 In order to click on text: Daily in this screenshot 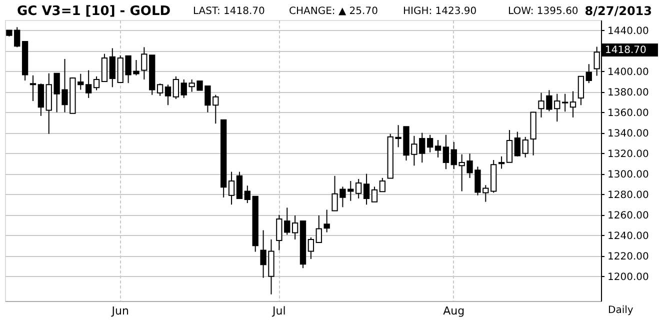, I will do `click(621, 310)`.